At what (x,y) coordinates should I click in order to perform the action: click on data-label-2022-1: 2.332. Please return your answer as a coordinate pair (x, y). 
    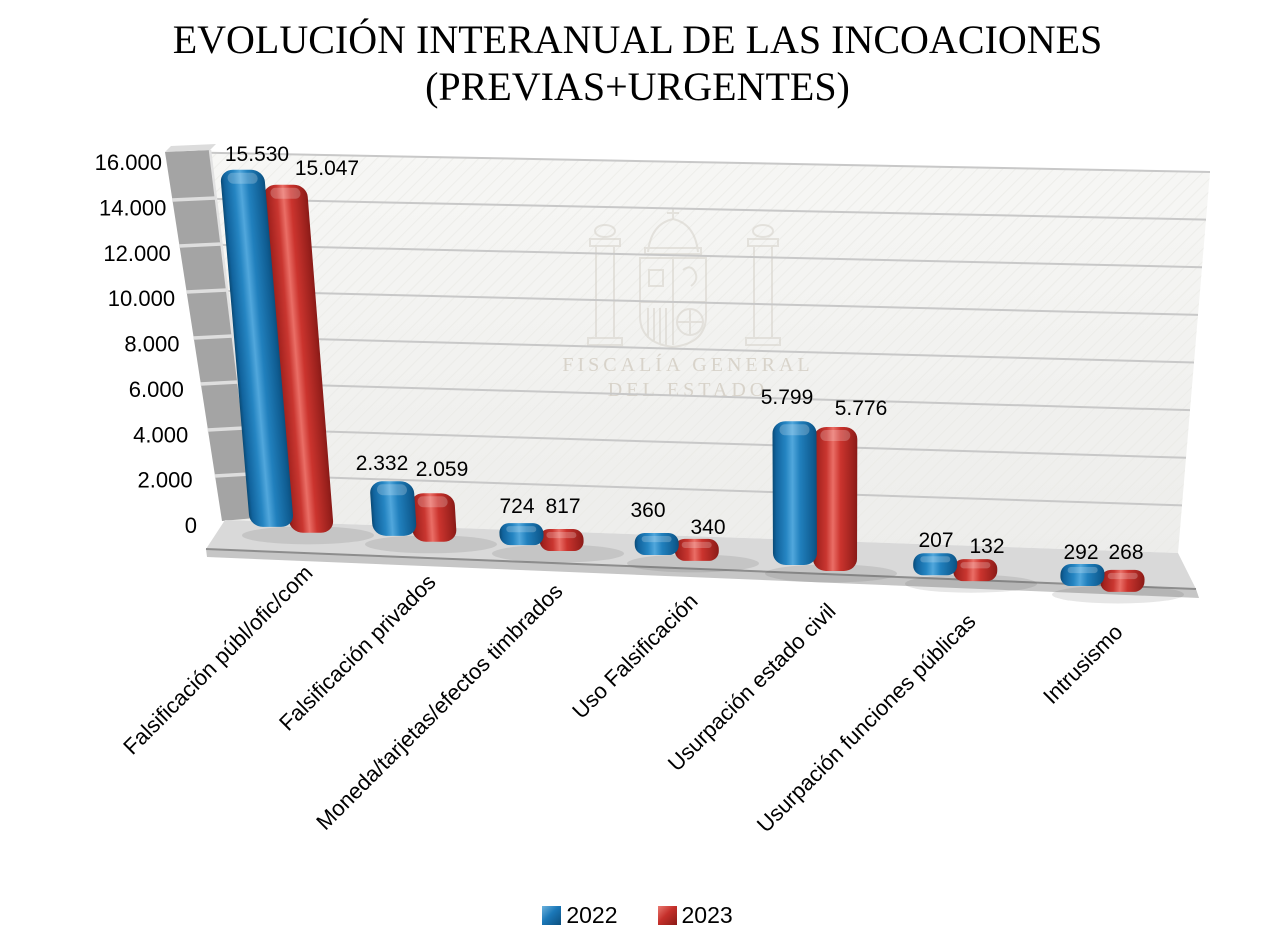
    Looking at the image, I should click on (382, 463).